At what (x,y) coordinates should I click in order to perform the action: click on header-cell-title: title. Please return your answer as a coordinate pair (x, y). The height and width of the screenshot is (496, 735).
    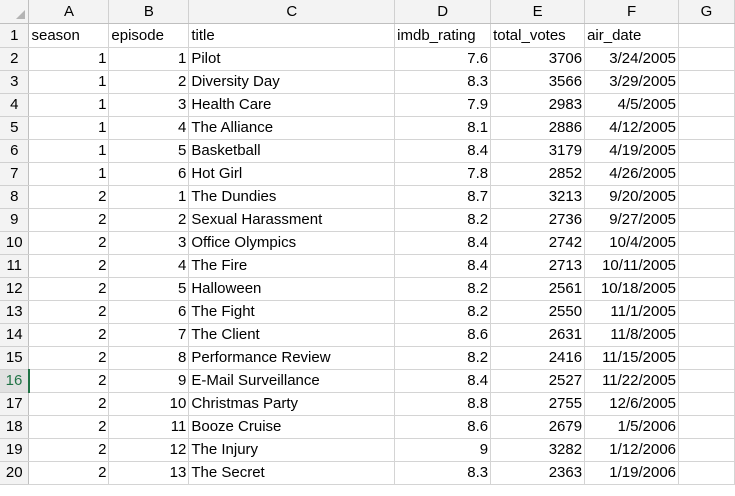
    Looking at the image, I should click on (292, 35).